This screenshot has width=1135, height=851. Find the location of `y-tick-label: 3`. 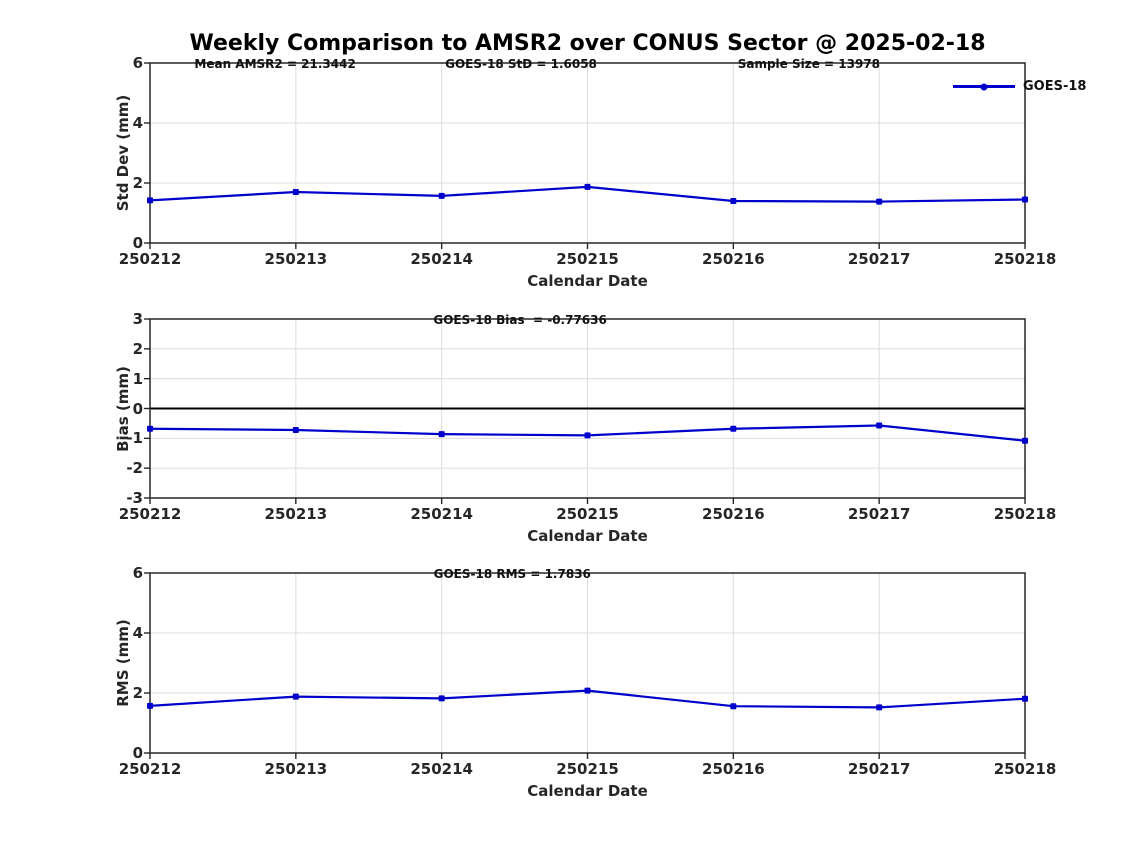

y-tick-label: 3 is located at coordinates (137, 319).